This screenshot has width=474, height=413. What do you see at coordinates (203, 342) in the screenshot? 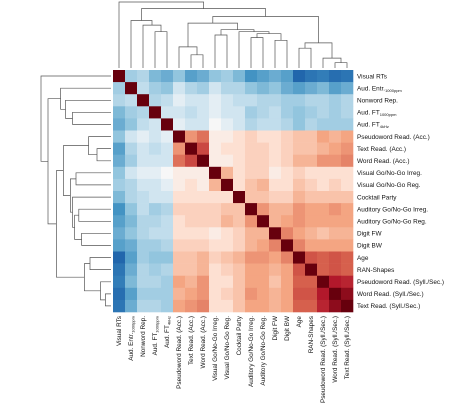
I see `column-label: Word Read. (Acc.)` at bounding box center [203, 342].